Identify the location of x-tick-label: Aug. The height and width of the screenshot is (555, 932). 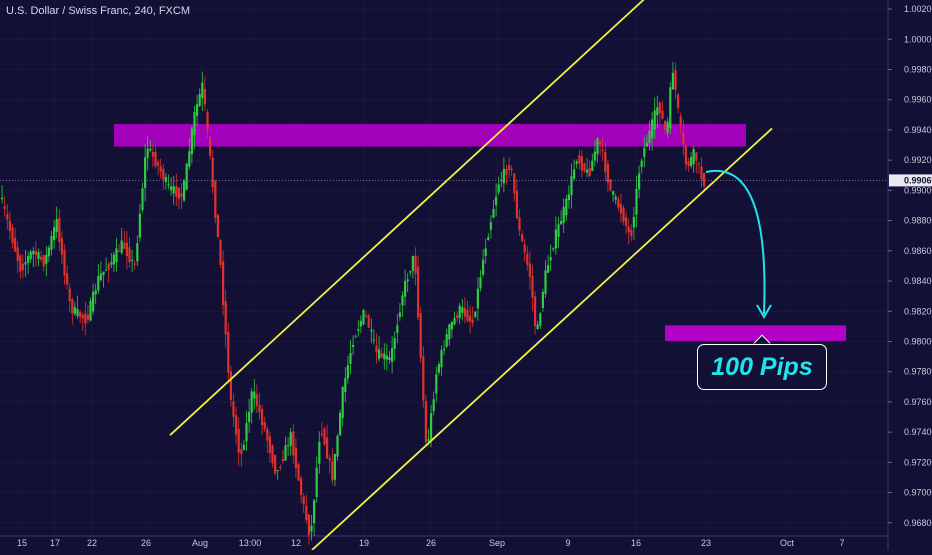
(200, 543).